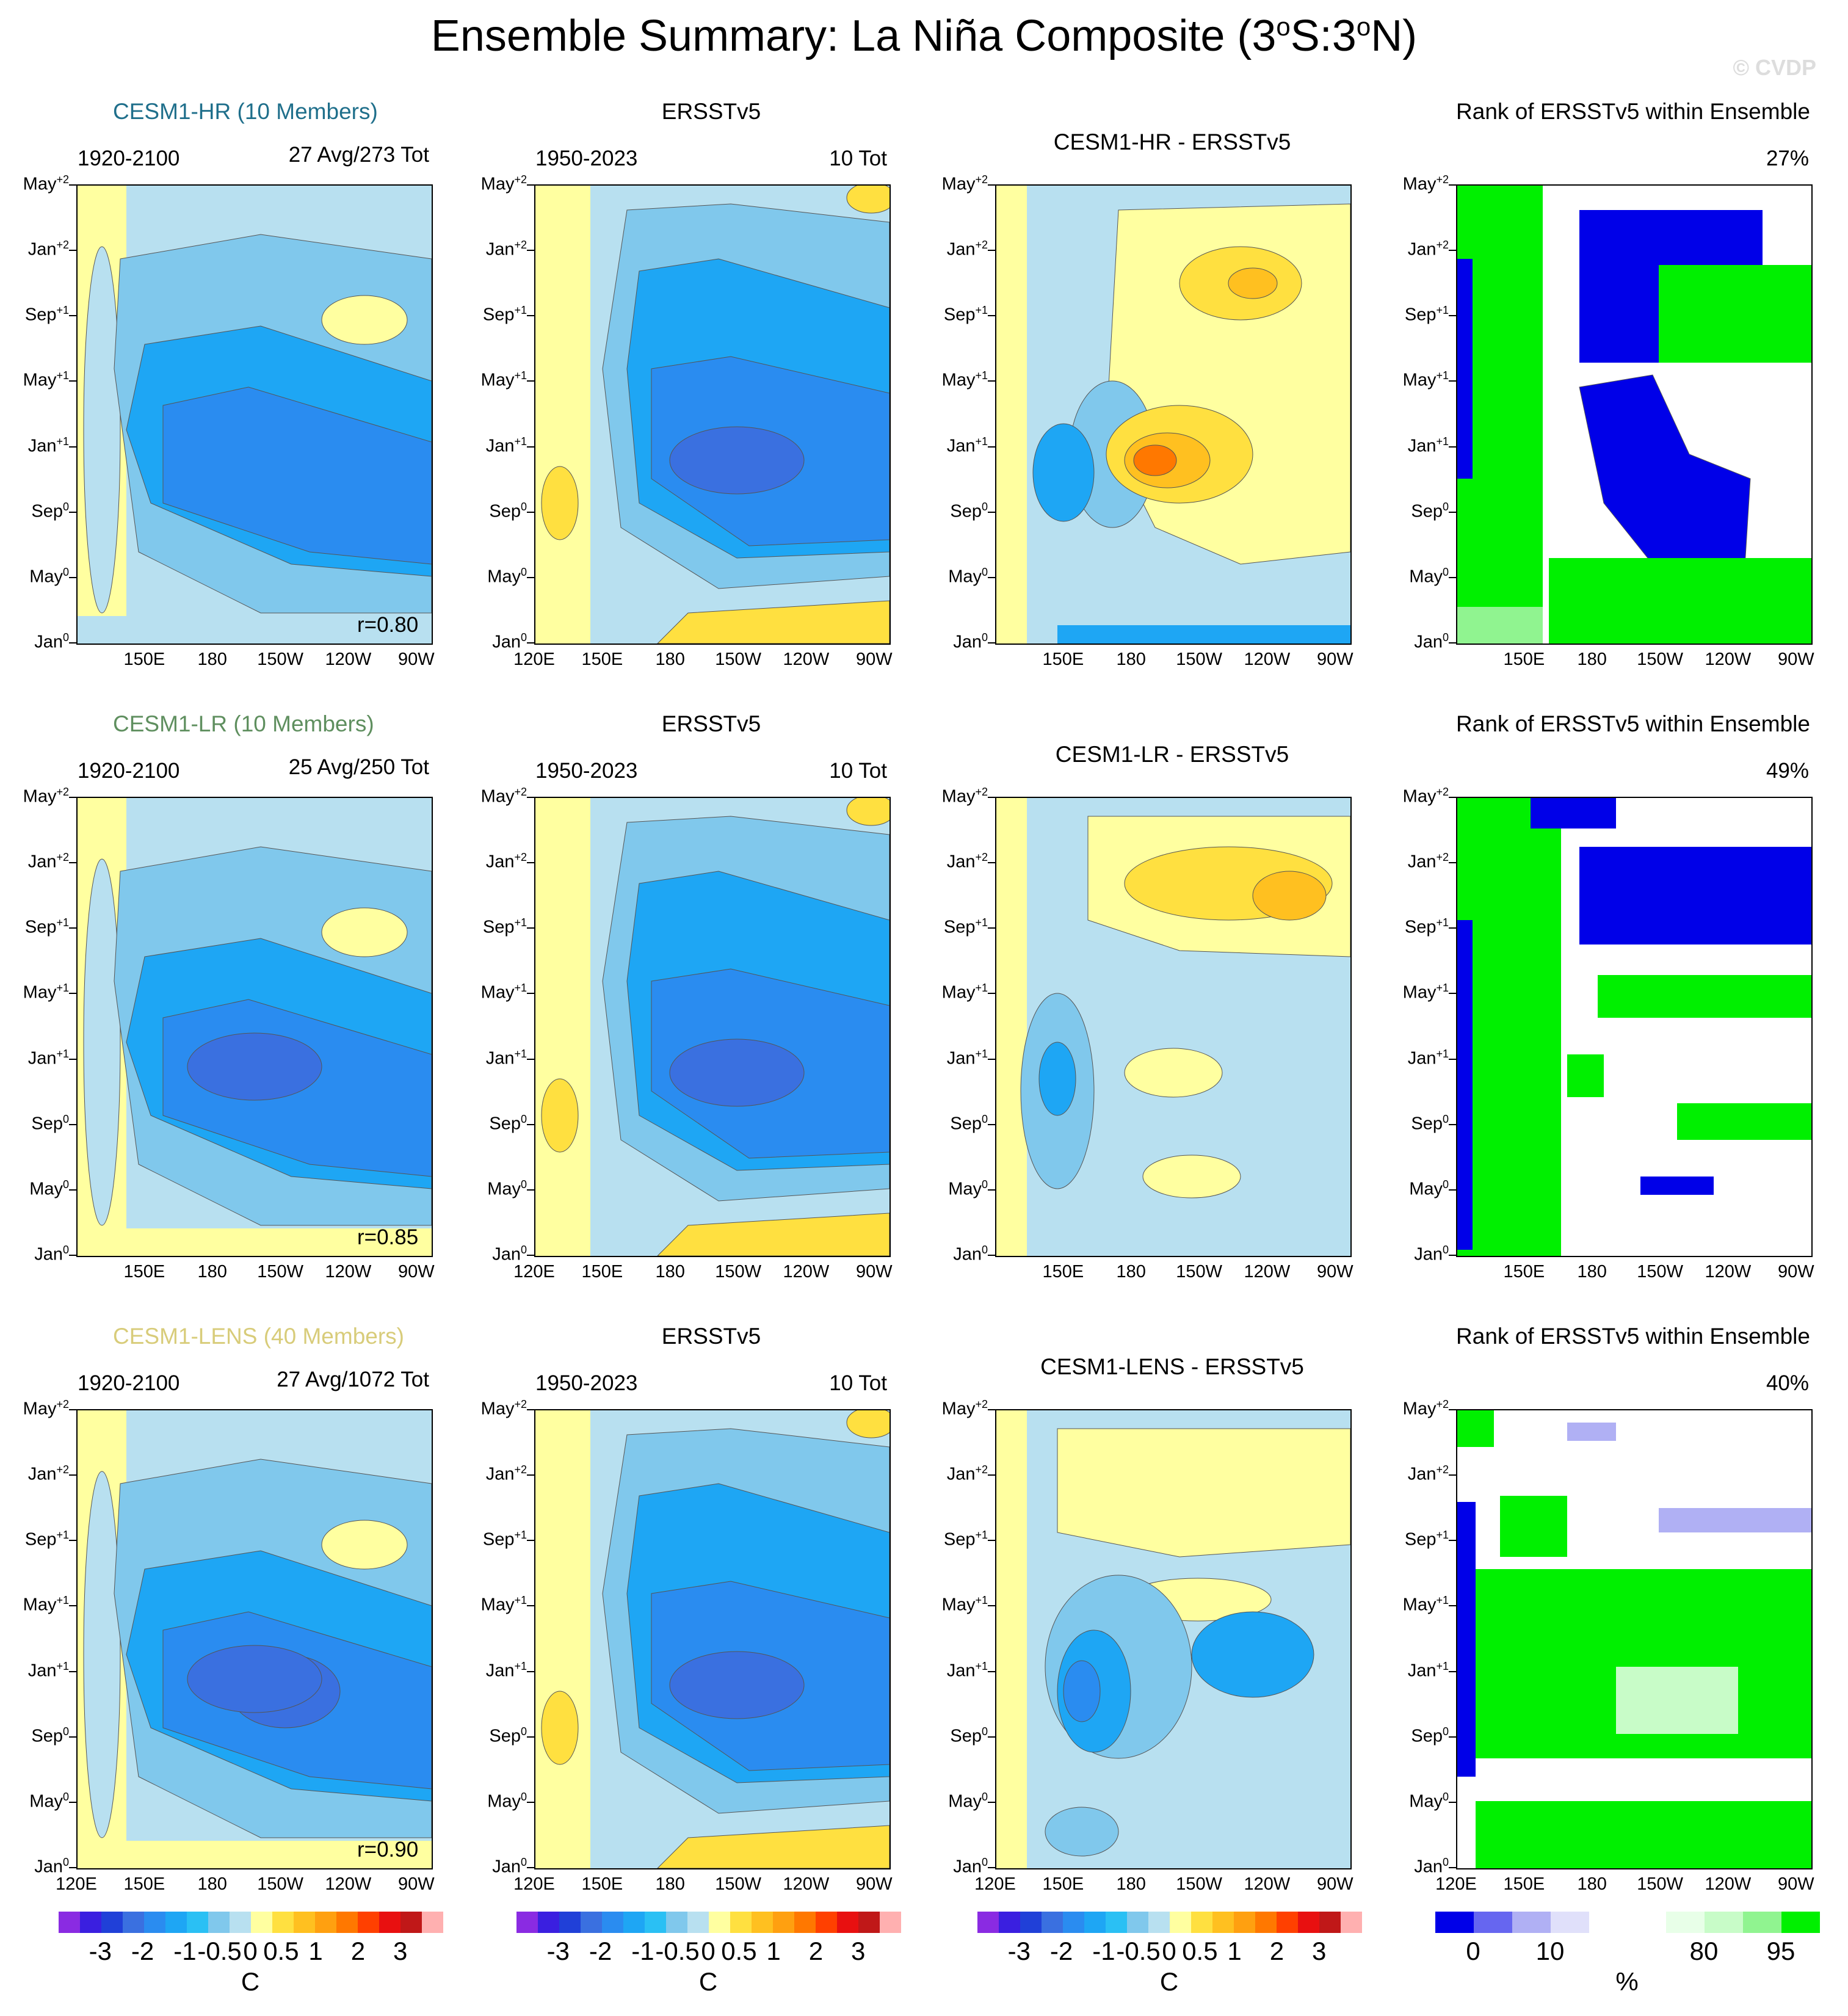 The image size is (1848, 2016). What do you see at coordinates (816, 1951) in the screenshot?
I see `colorbar-label: 2` at bounding box center [816, 1951].